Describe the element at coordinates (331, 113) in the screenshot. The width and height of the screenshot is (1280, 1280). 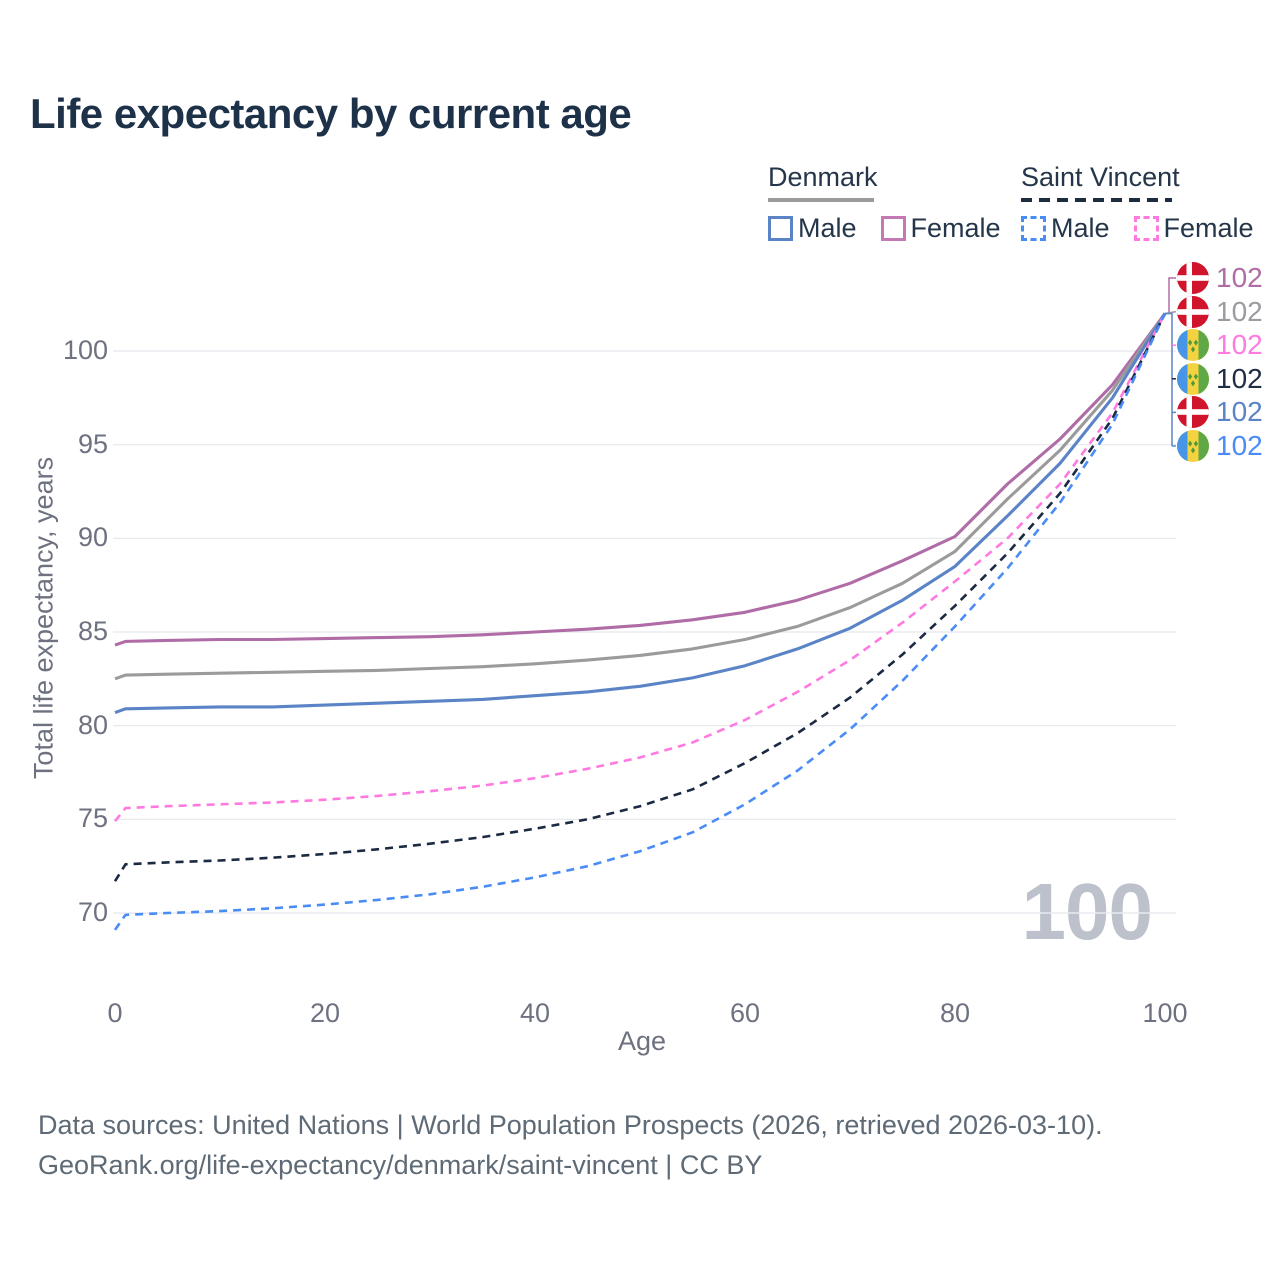
I see `page-title: Life expectancy by current age` at that location.